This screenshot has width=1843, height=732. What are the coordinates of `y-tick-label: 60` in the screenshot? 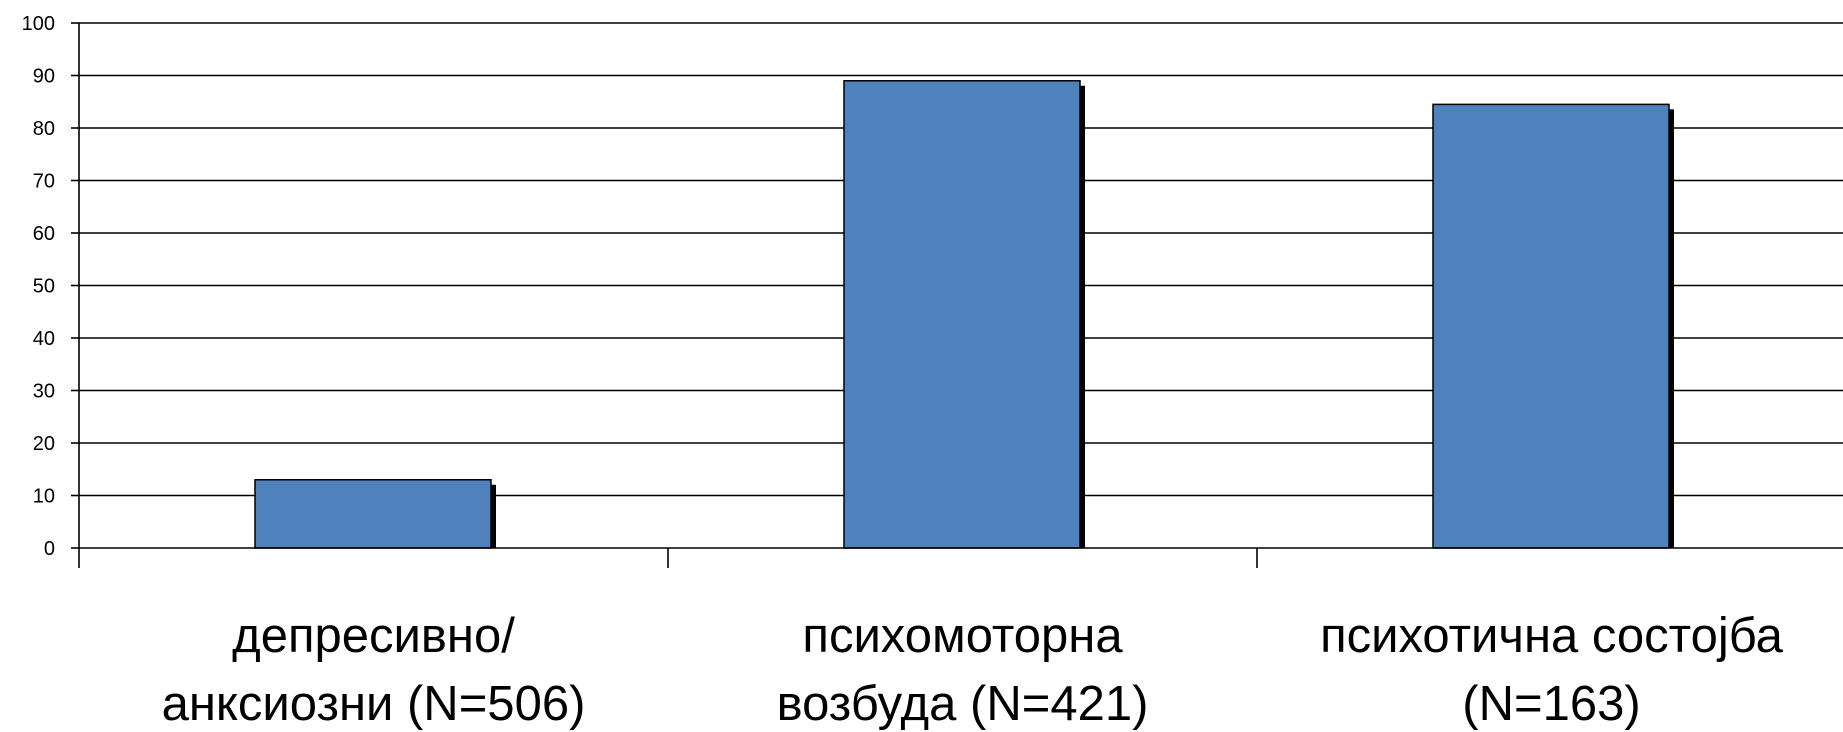 It's located at (44, 234).